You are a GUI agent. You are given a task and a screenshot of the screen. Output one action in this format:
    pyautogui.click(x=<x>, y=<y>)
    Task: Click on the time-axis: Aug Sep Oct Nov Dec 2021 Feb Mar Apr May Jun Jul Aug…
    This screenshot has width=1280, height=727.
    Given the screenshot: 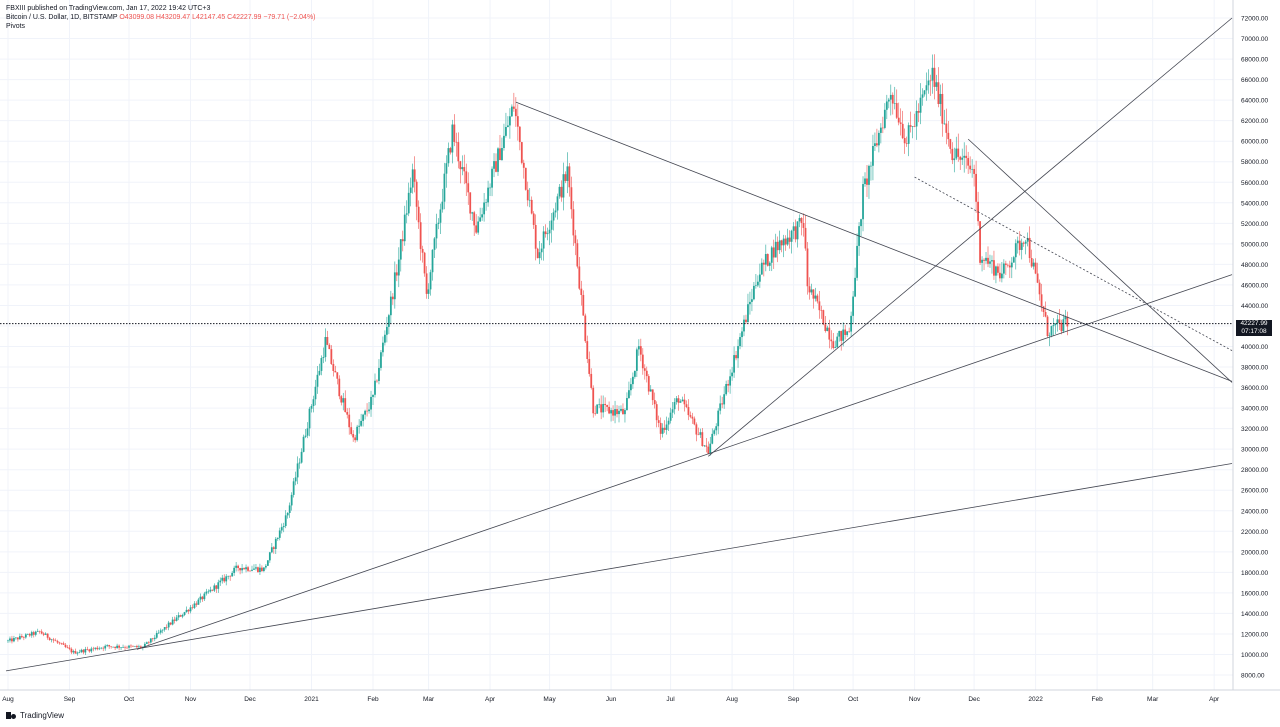 What is the action you would take?
    pyautogui.click(x=611, y=699)
    